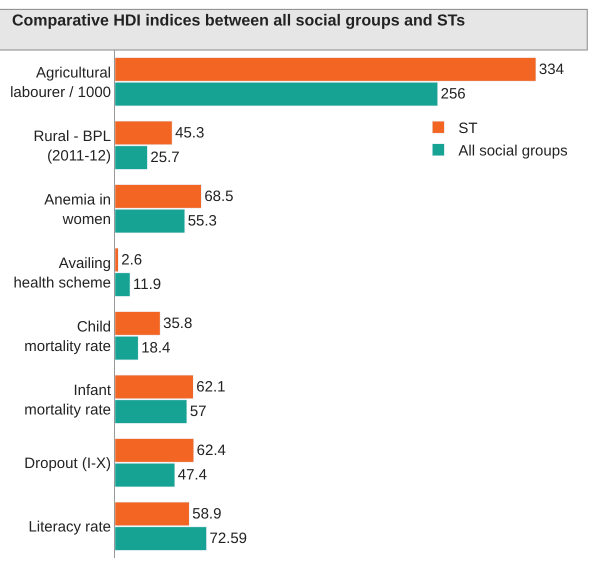  Describe the element at coordinates (211, 450) in the screenshot. I see `data-label: 62.4` at that location.